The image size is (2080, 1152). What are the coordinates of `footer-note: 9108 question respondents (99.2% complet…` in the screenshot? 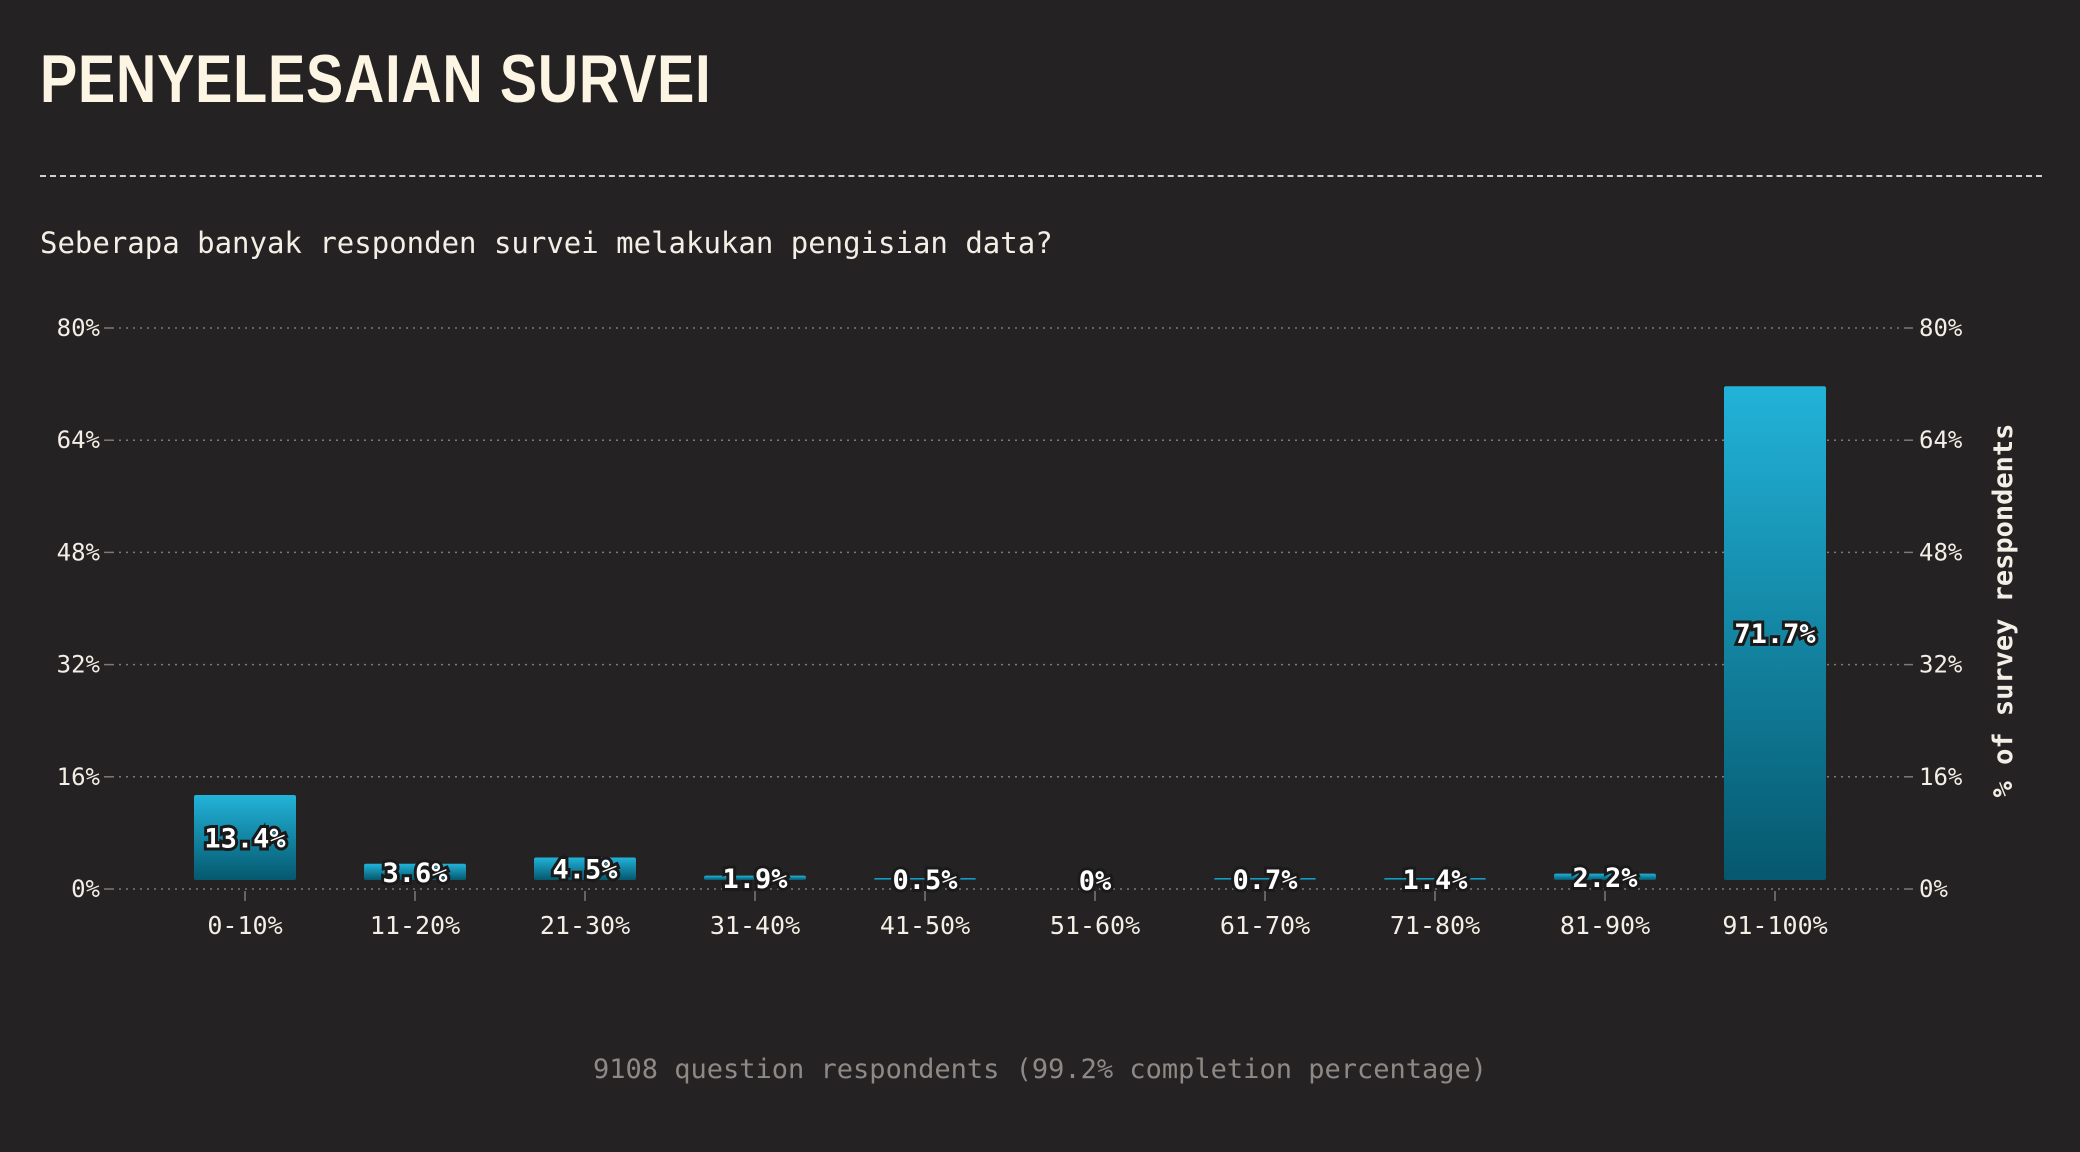 It's located at (1040, 1069).